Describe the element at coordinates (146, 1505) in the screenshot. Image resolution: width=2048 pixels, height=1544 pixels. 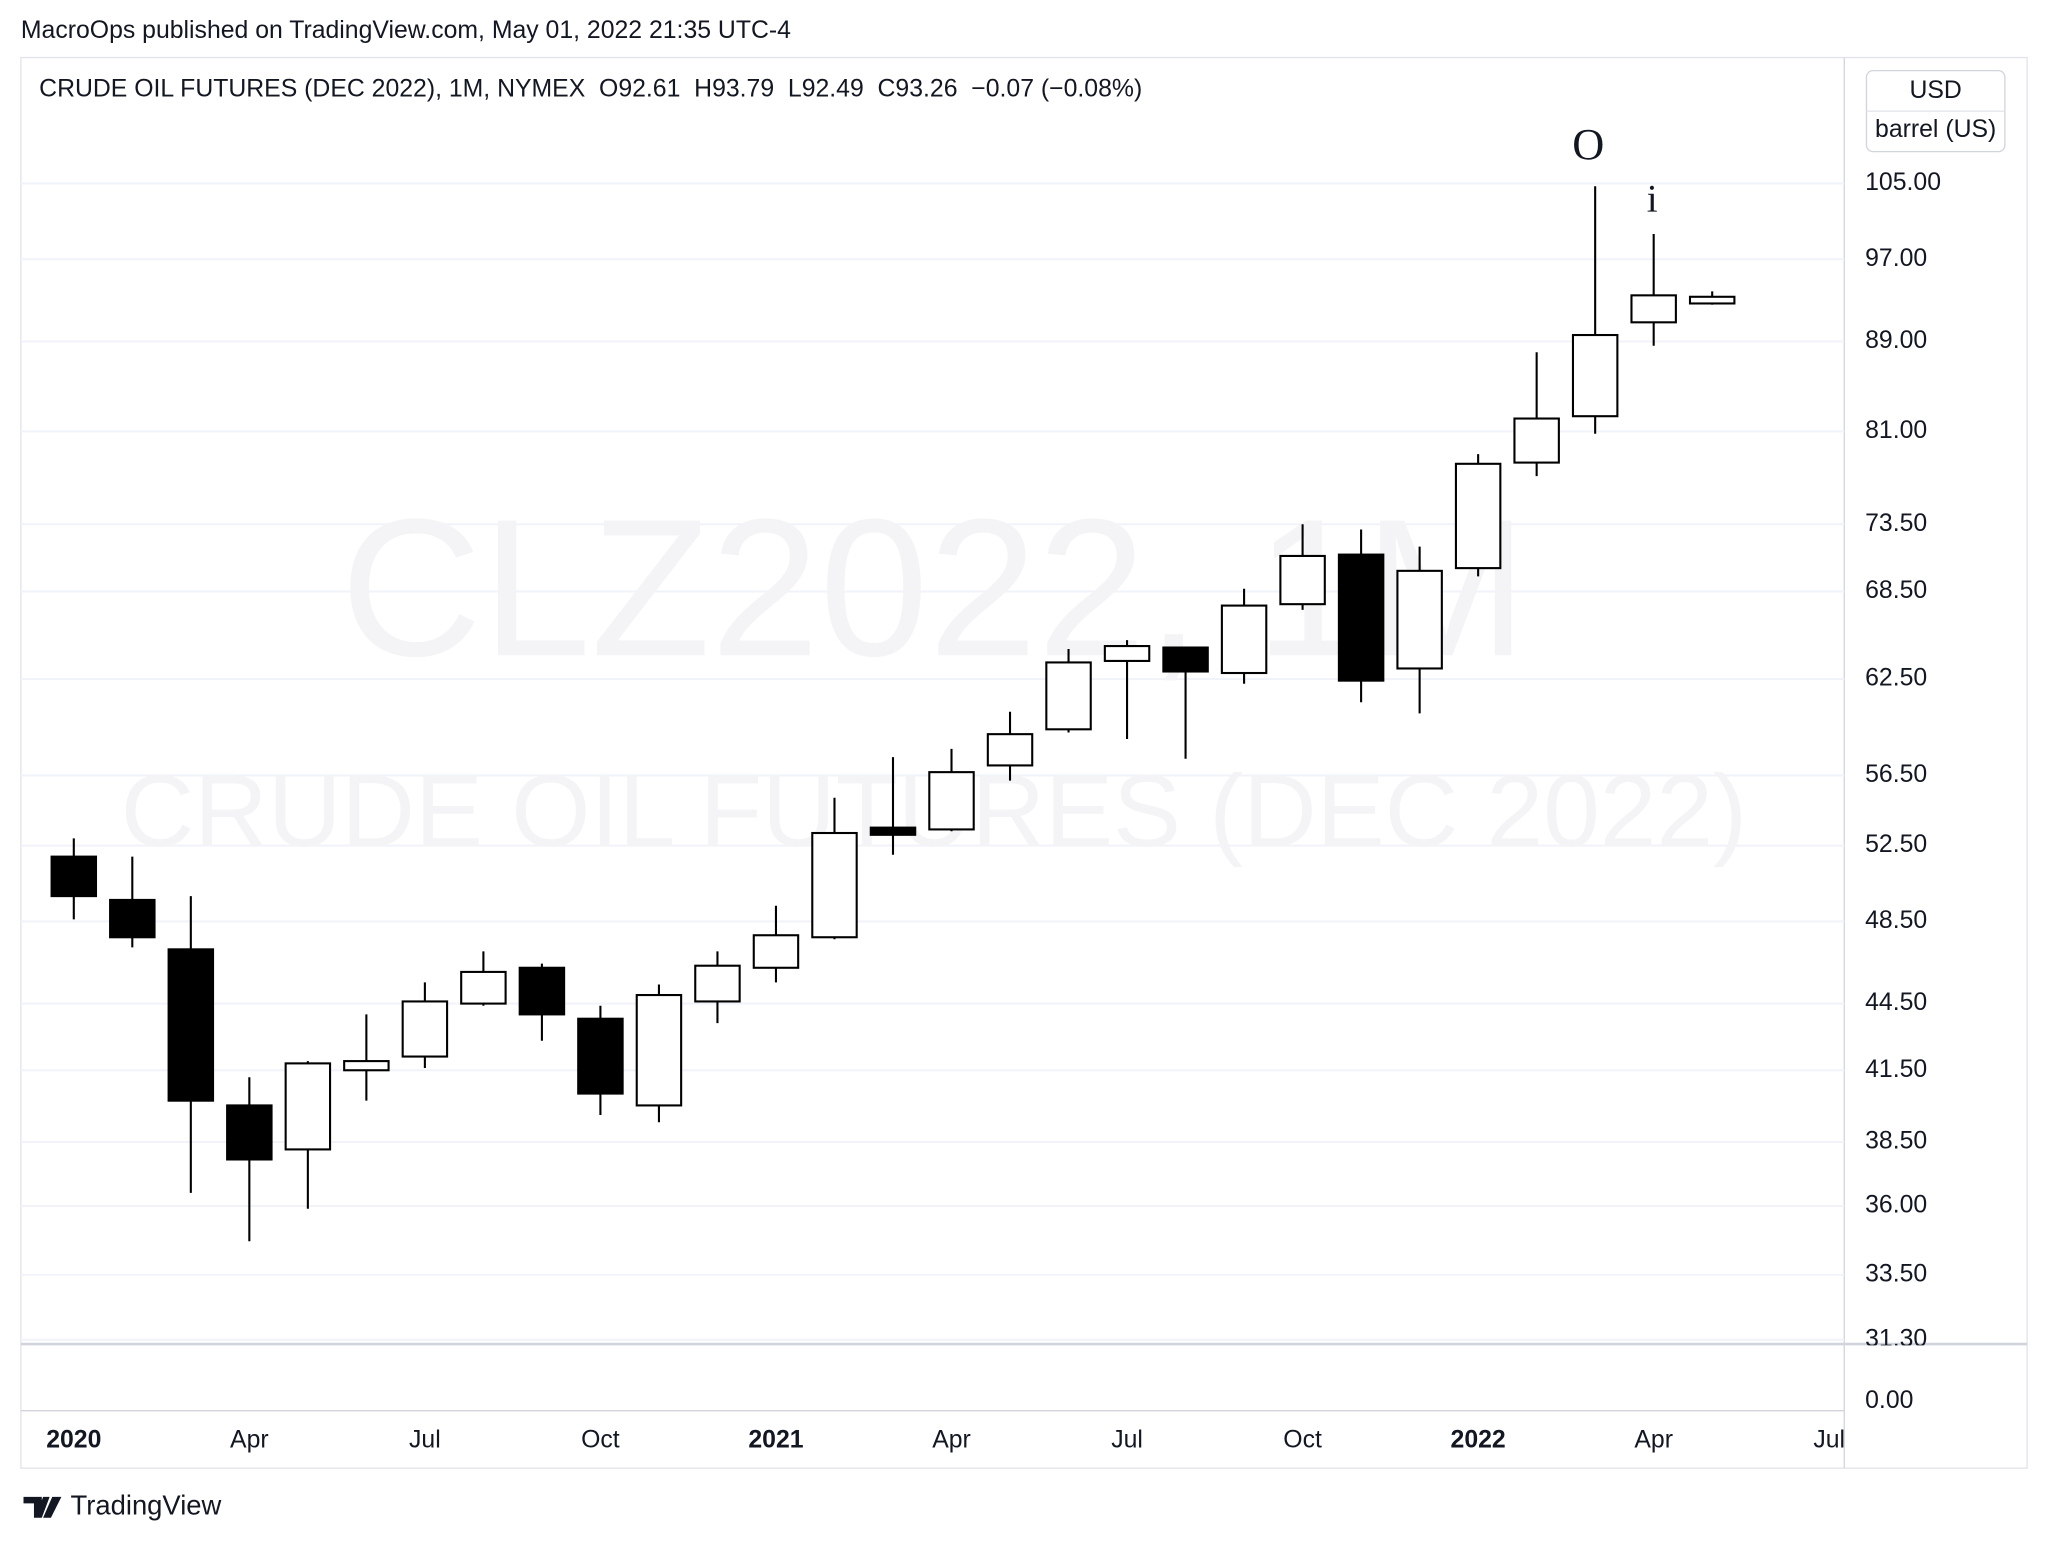
I see `brand-name: TradingView` at that location.